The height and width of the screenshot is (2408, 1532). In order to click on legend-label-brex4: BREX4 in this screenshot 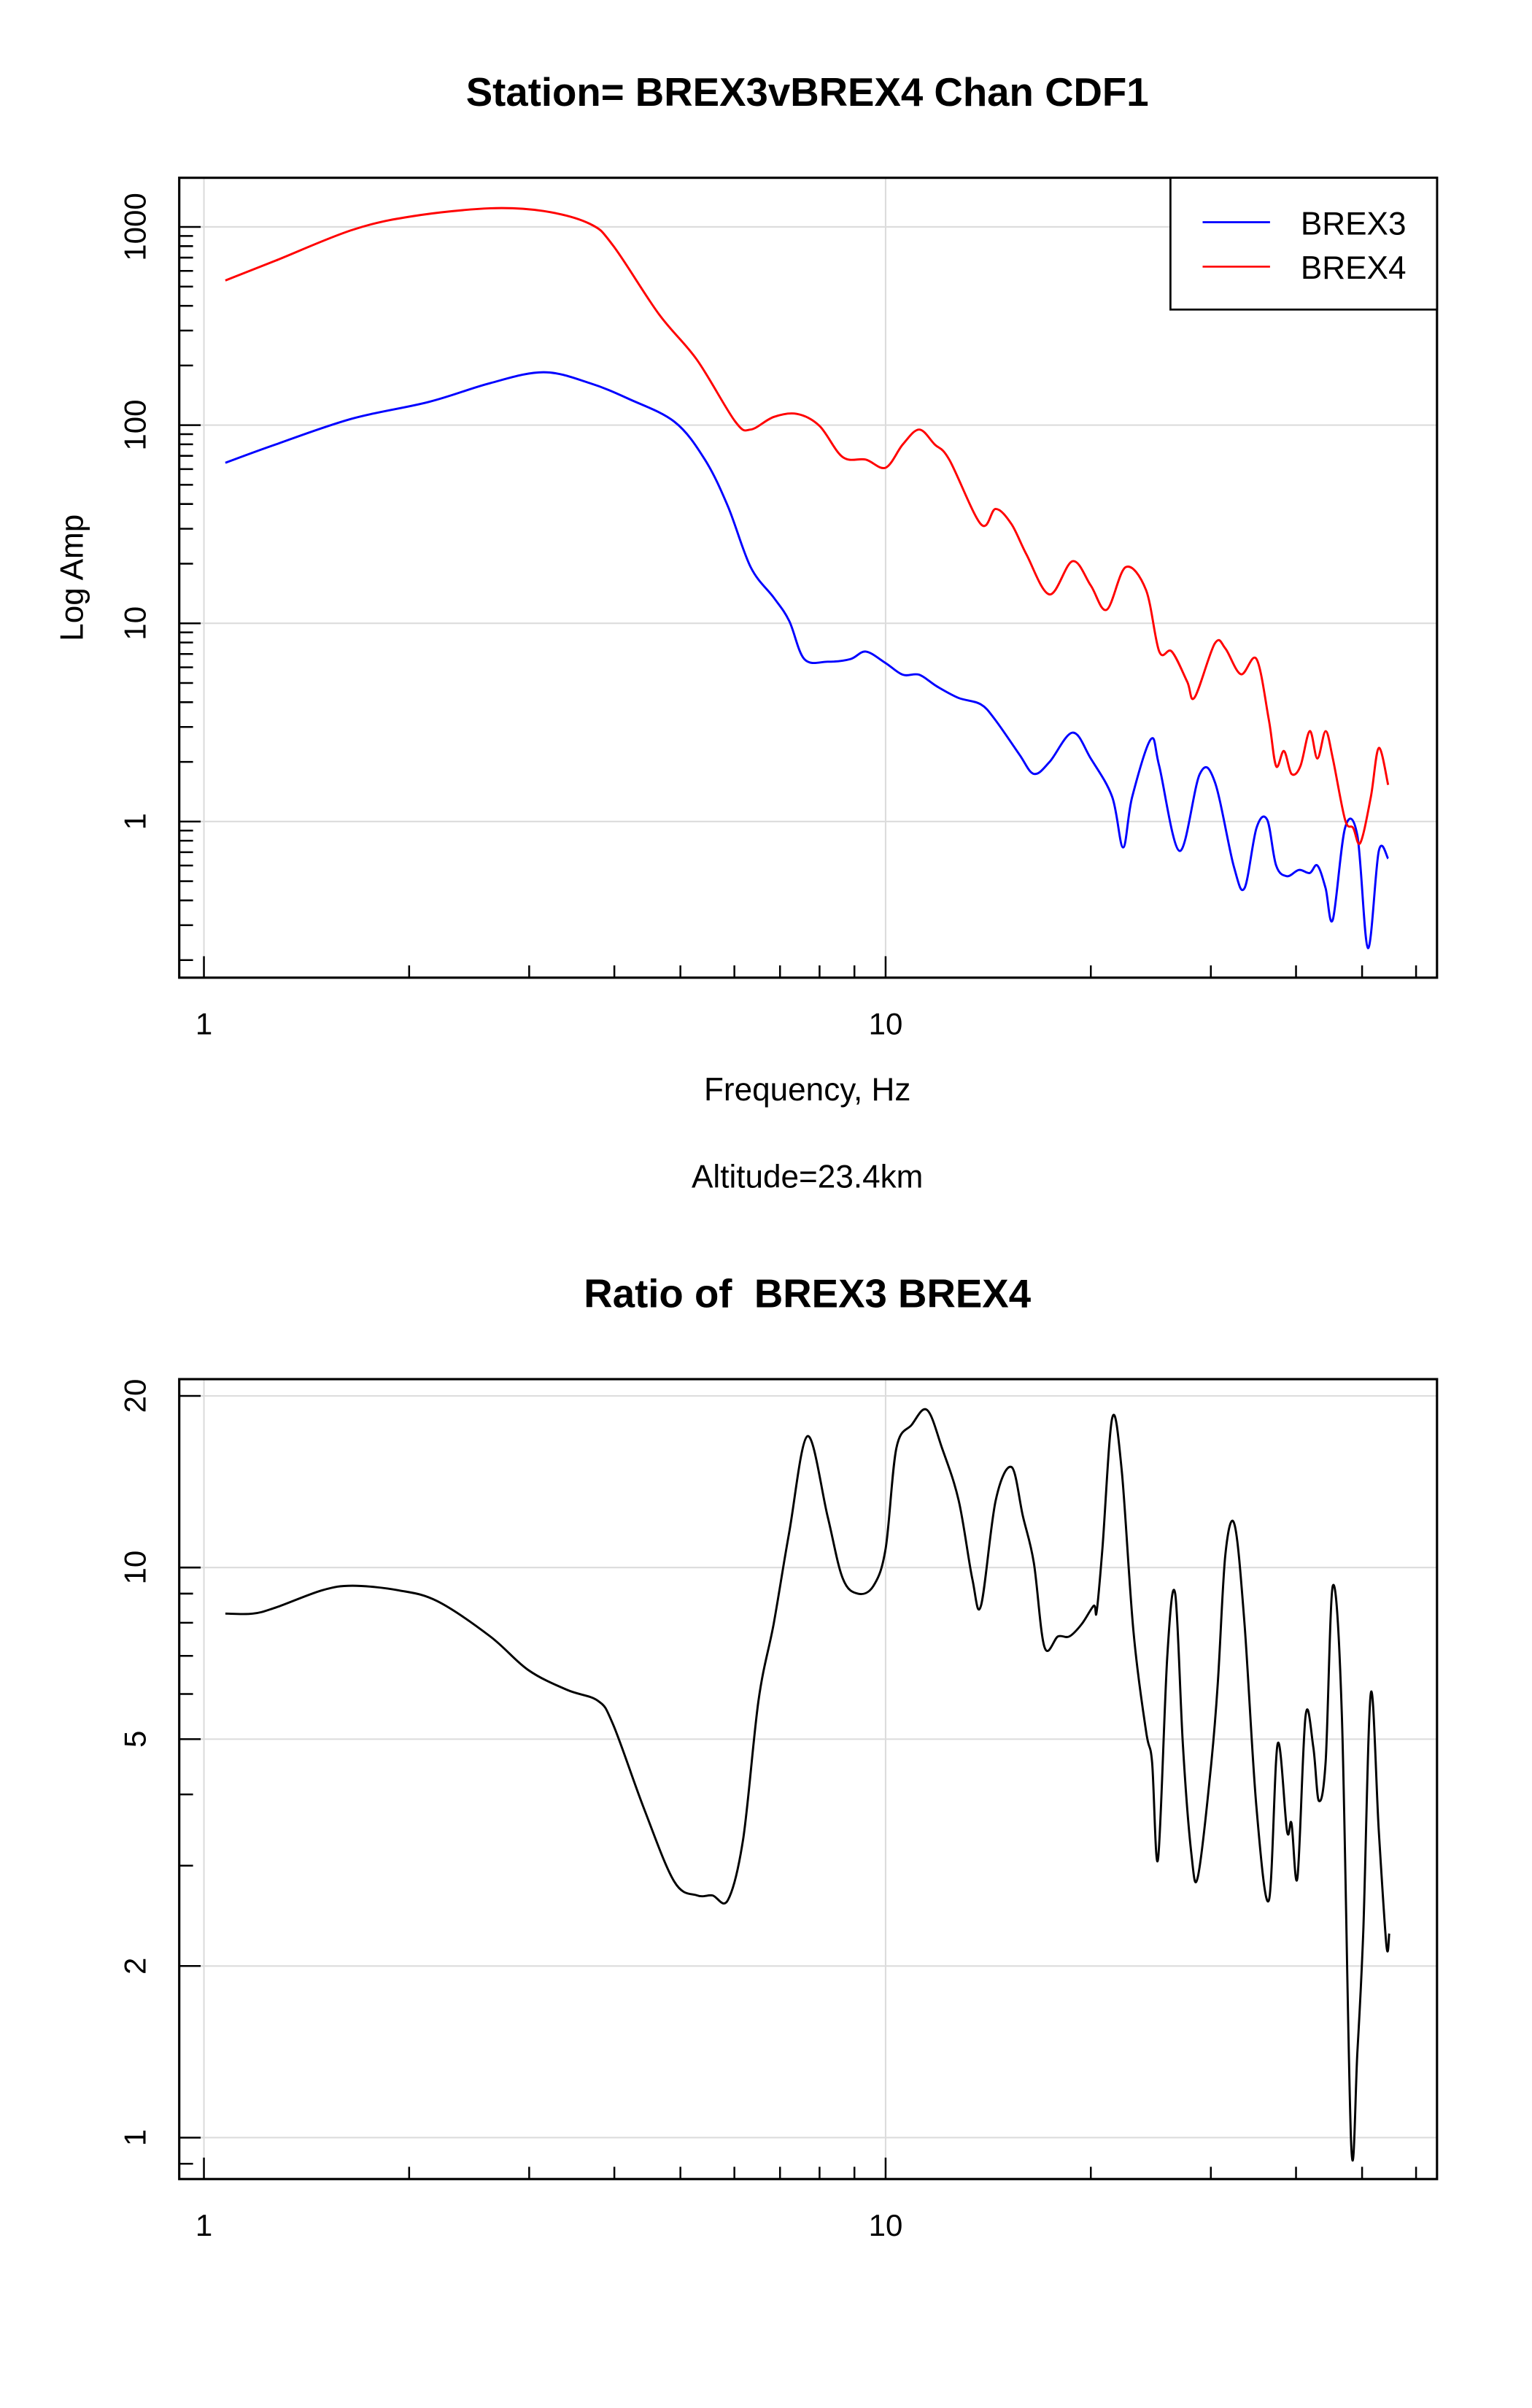, I will do `click(1354, 268)`.